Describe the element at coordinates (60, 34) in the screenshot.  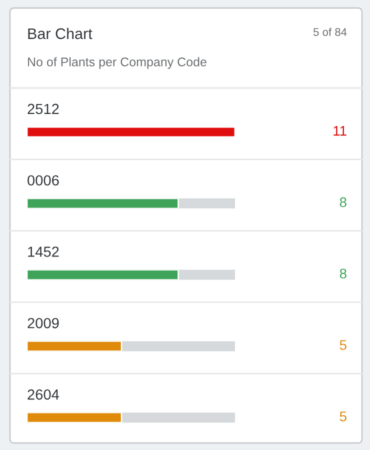
I see `chart-title: Bar Chart` at that location.